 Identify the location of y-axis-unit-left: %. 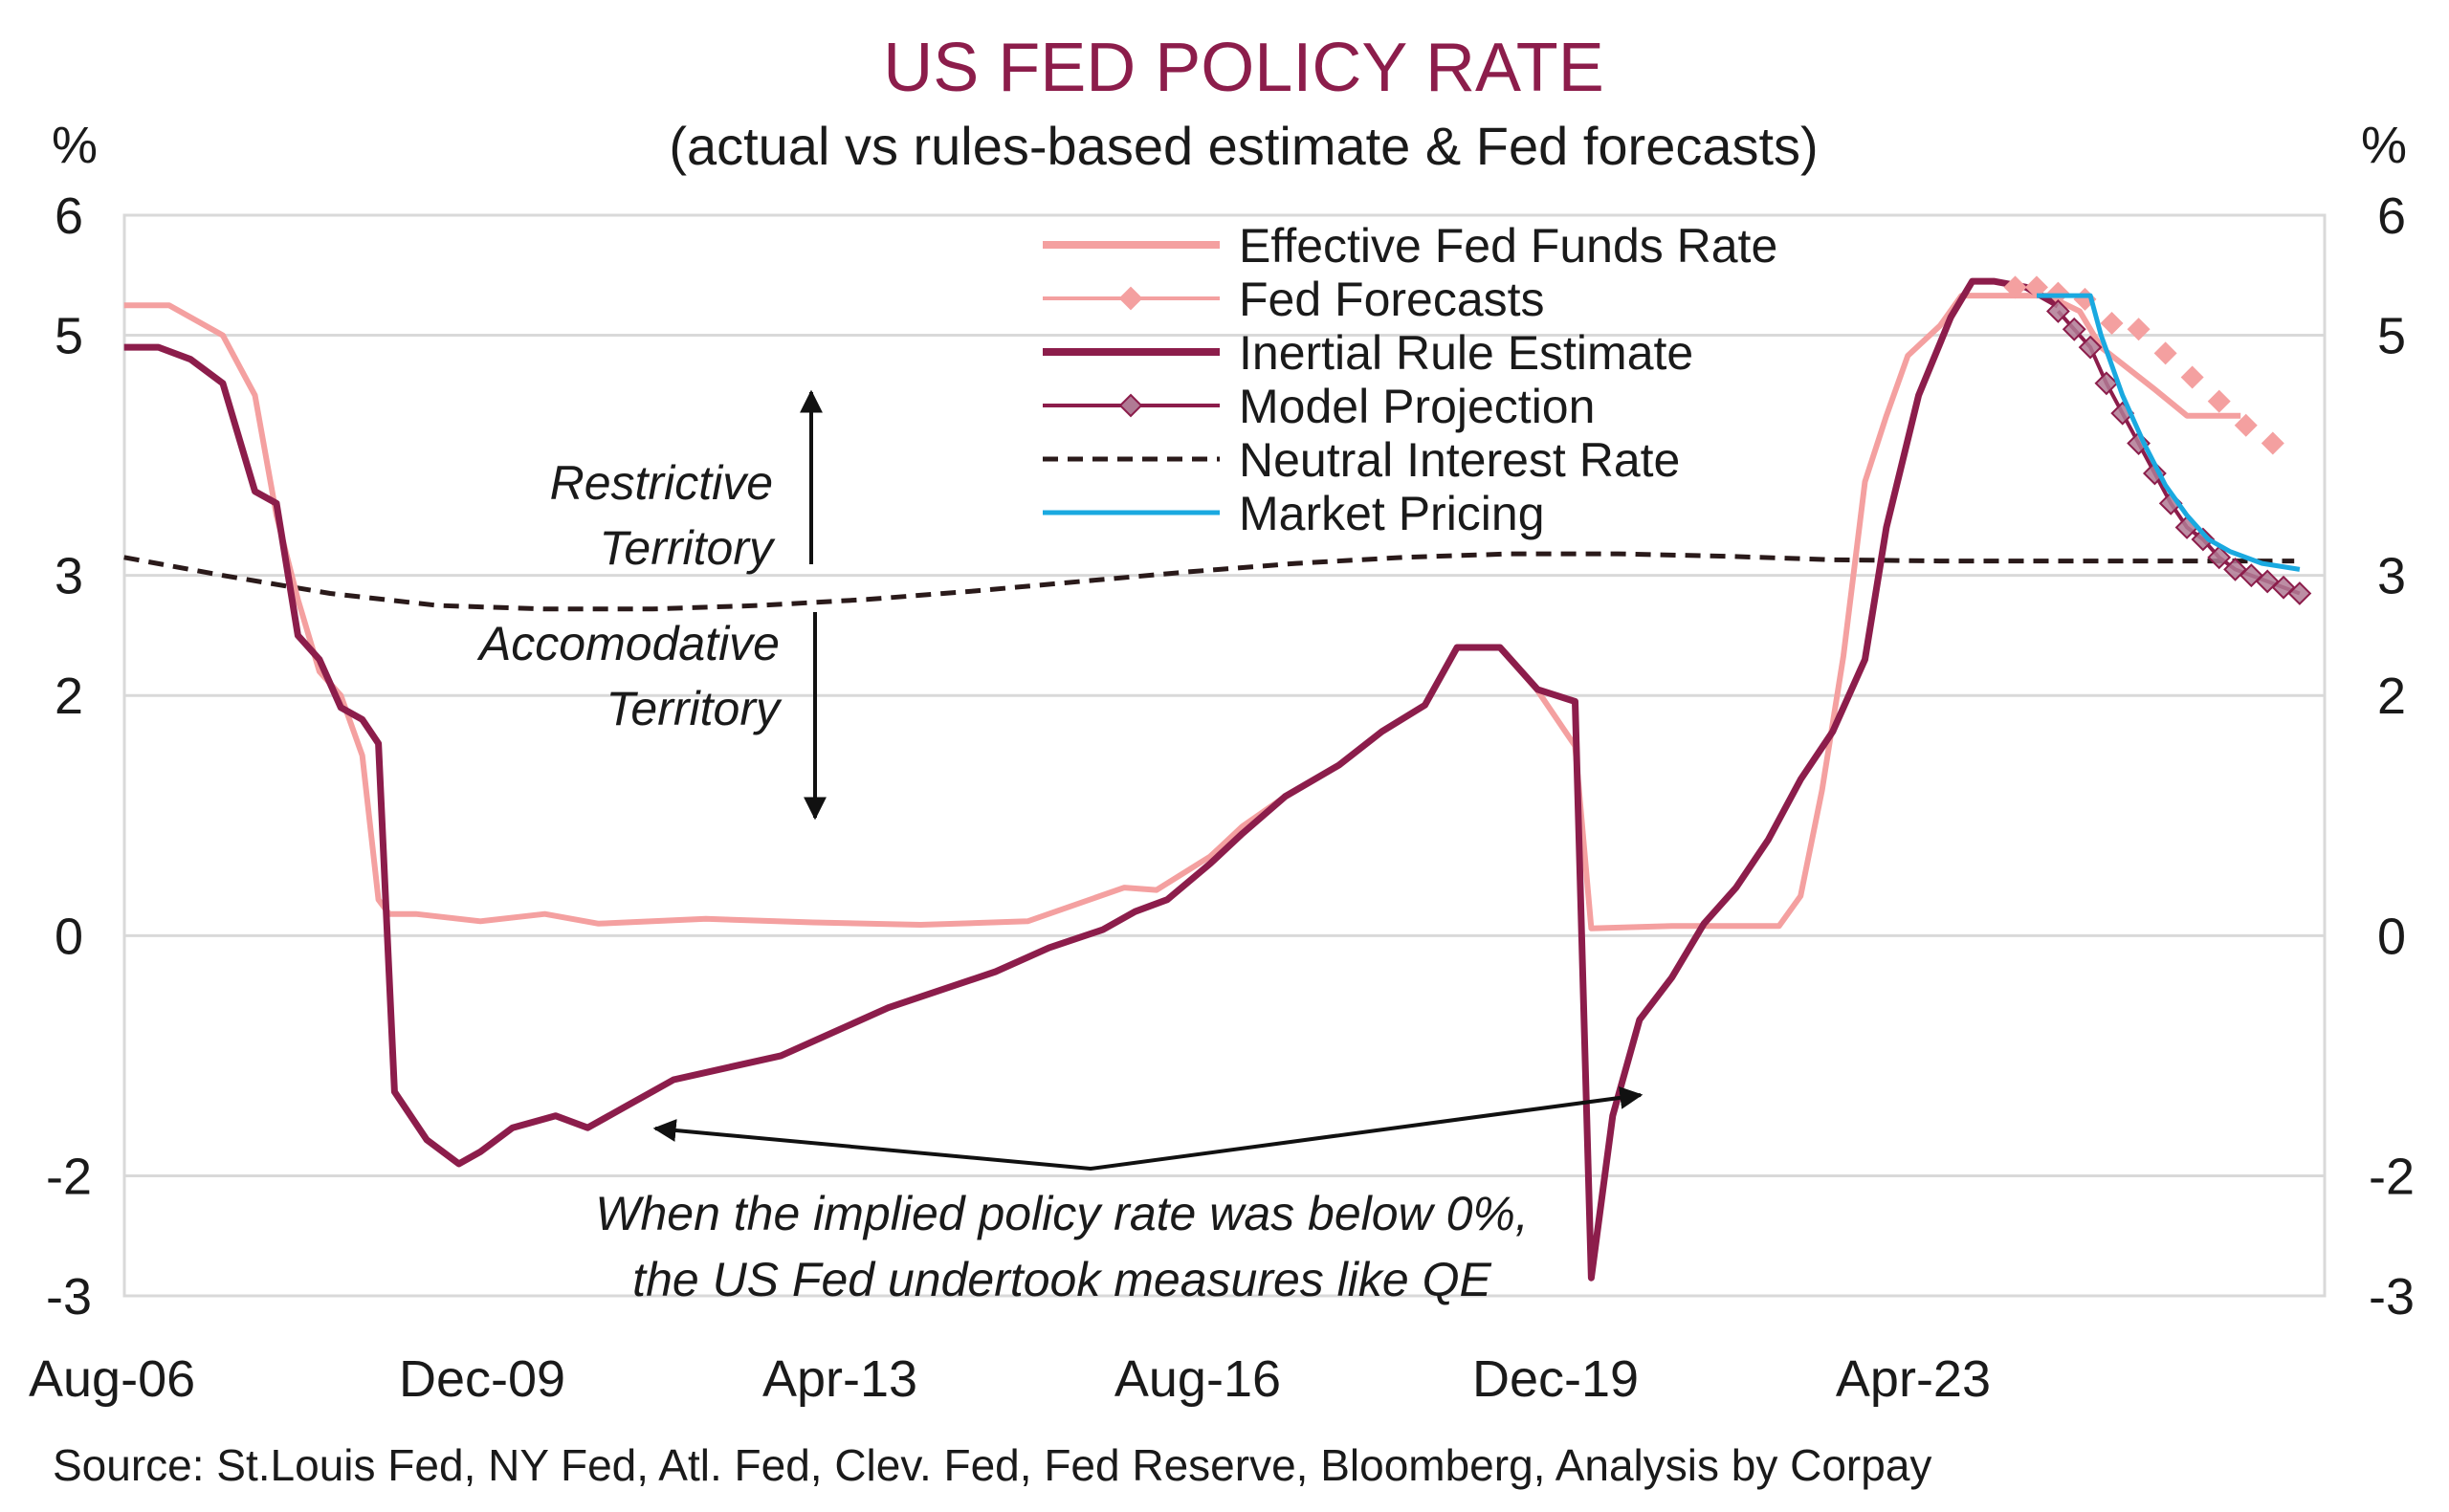
(75, 145).